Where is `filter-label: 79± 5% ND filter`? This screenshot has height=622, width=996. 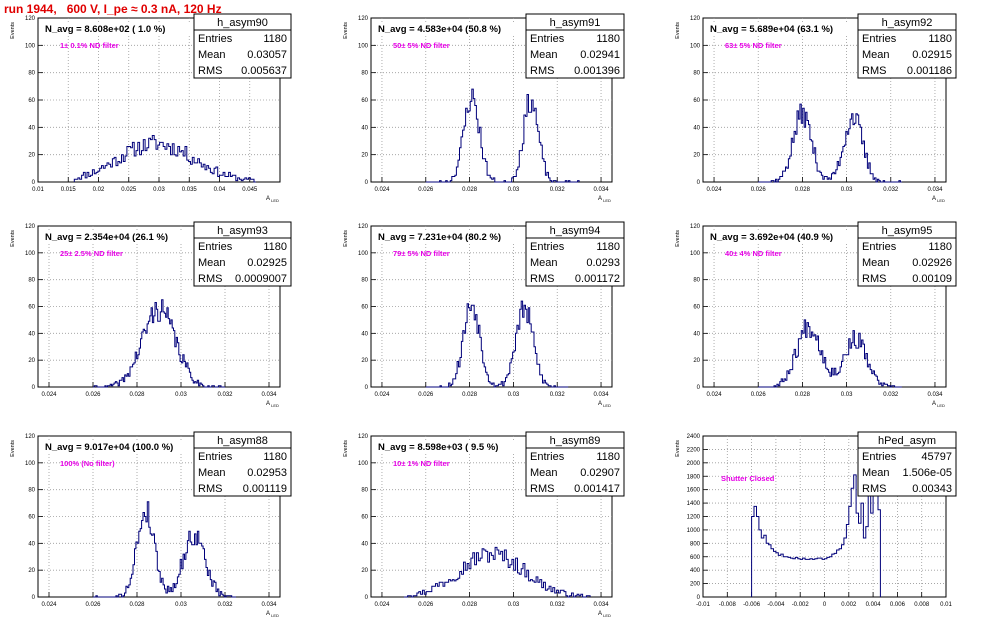 filter-label: 79± 5% ND filter is located at coordinates (421, 253).